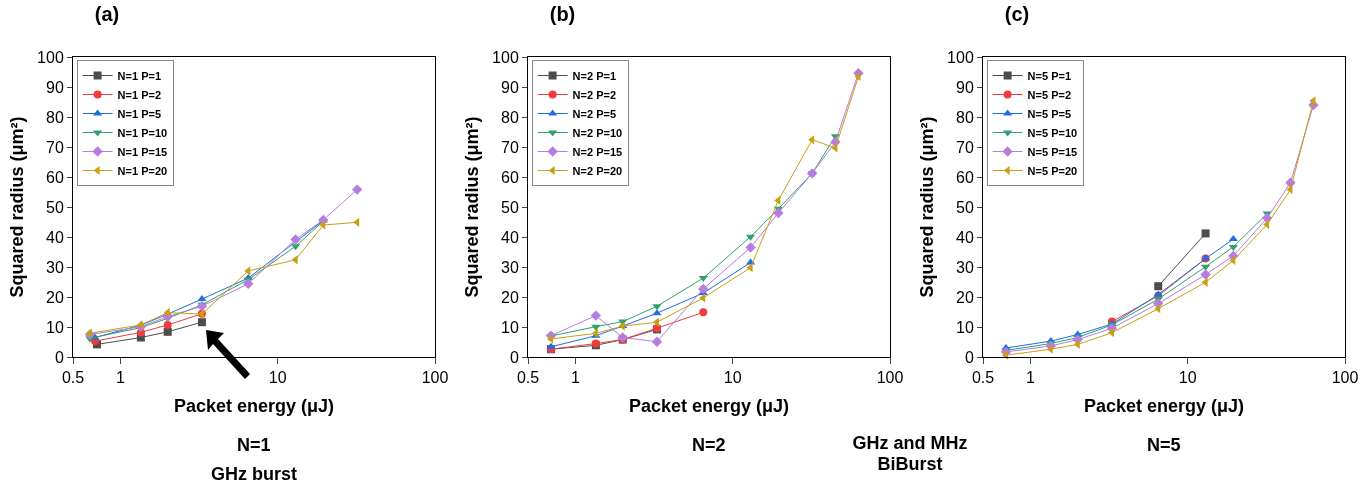 This screenshot has height=493, width=1367. I want to click on text: N=1, so click(254, 445).